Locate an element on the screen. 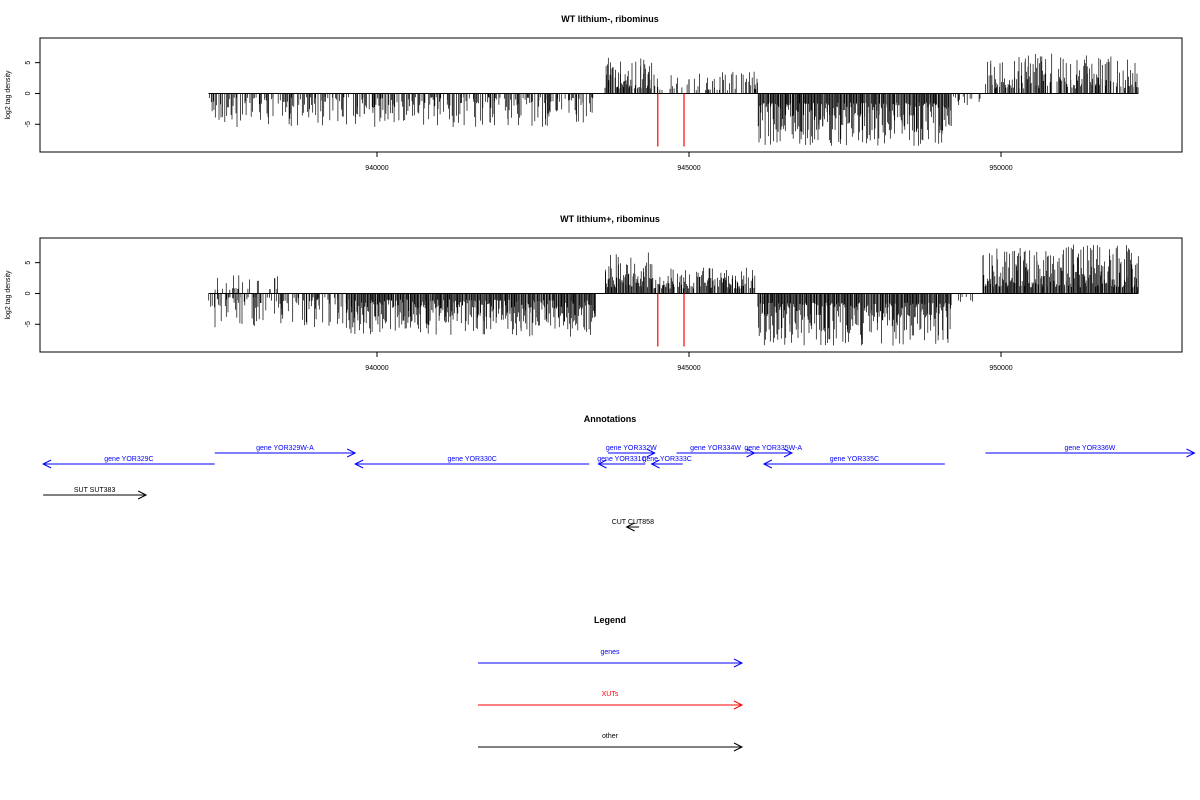 This screenshot has width=1200, height=800. feature-arrow: gene YOR331C is located at coordinates (622, 462).